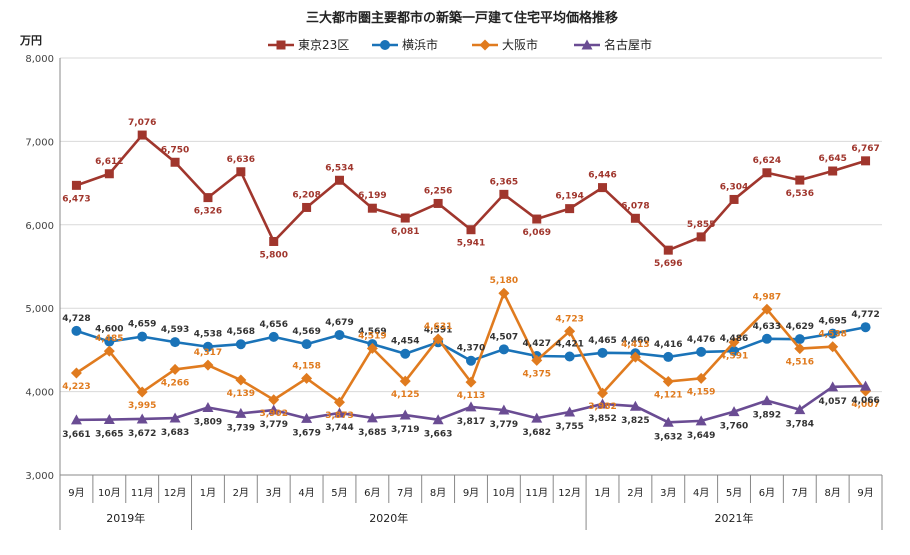 Image resolution: width=910 pixels, height=555 pixels. Describe the element at coordinates (323, 45) in the screenshot. I see `legend-label: 東京23区` at that location.